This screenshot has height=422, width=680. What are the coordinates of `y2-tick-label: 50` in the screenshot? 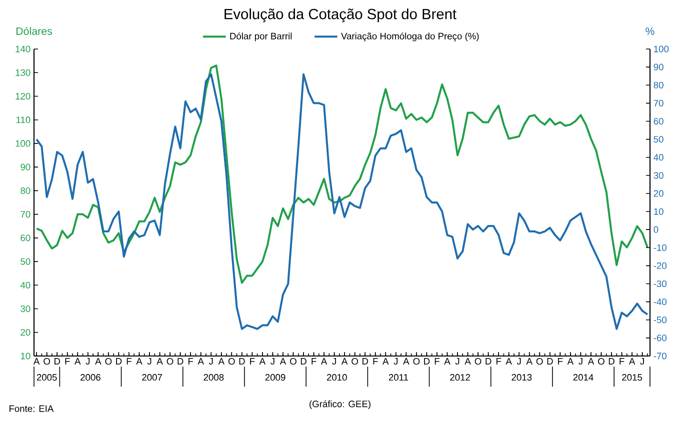 It's located at (659, 139).